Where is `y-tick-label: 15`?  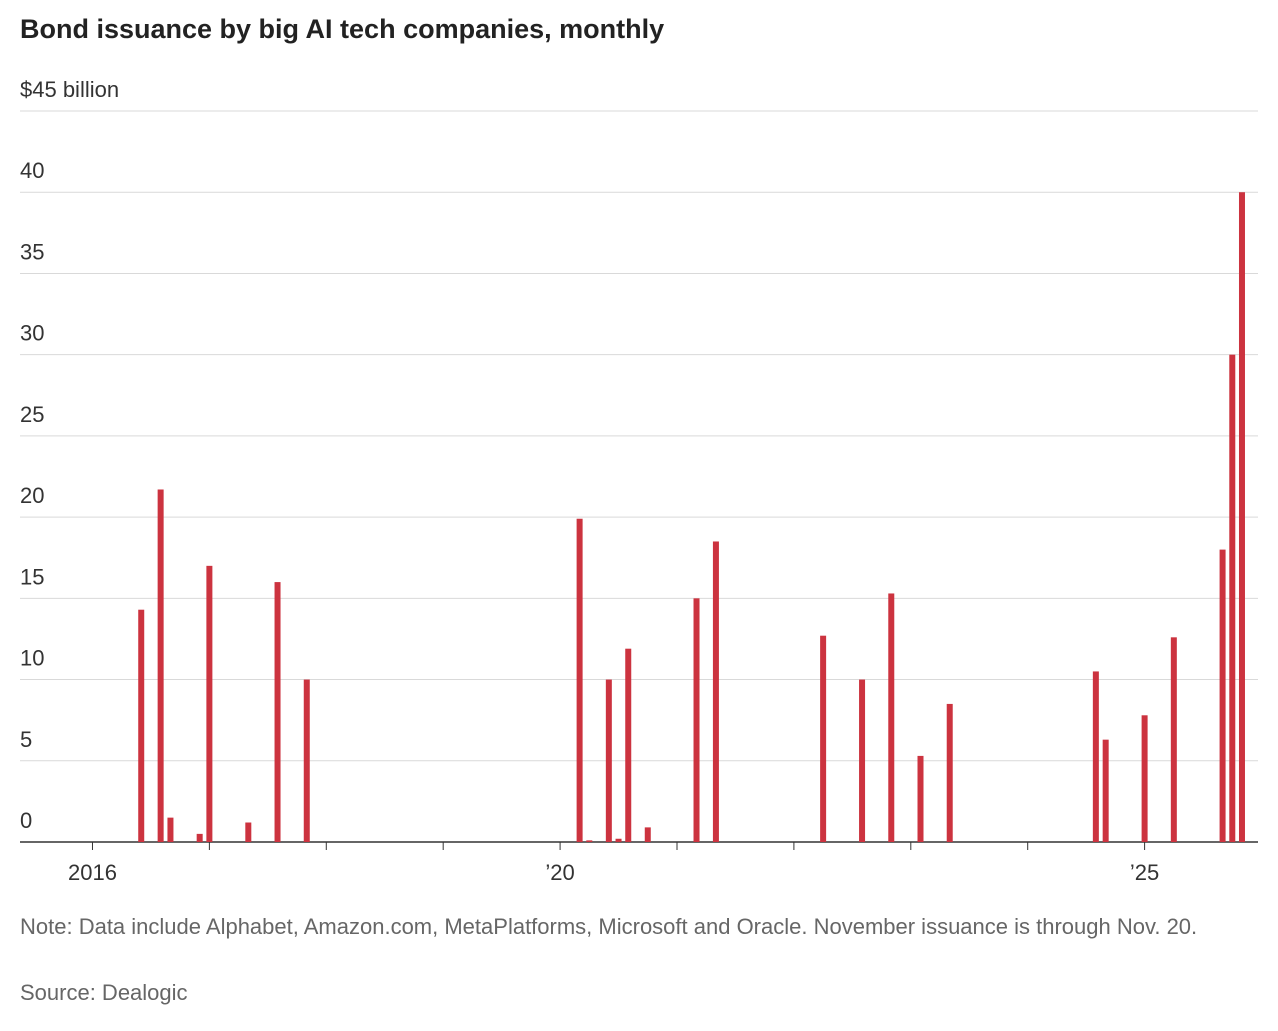
y-tick-label: 15 is located at coordinates (32, 576).